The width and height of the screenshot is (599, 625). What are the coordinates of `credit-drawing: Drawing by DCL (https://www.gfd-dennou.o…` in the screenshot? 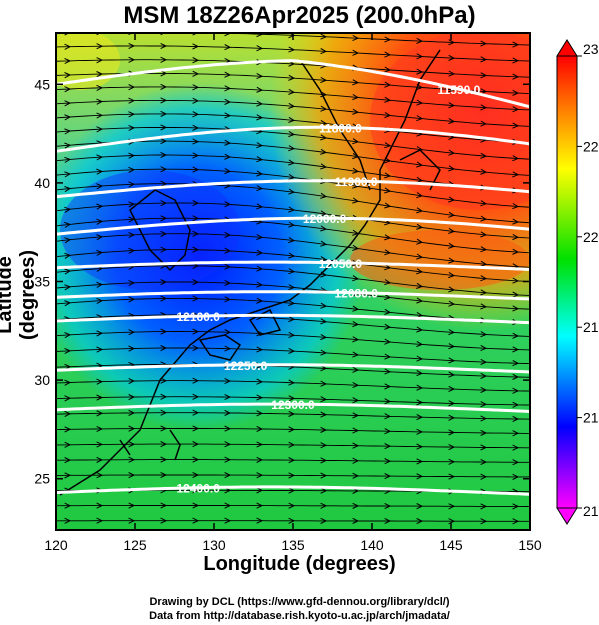 It's located at (299, 602).